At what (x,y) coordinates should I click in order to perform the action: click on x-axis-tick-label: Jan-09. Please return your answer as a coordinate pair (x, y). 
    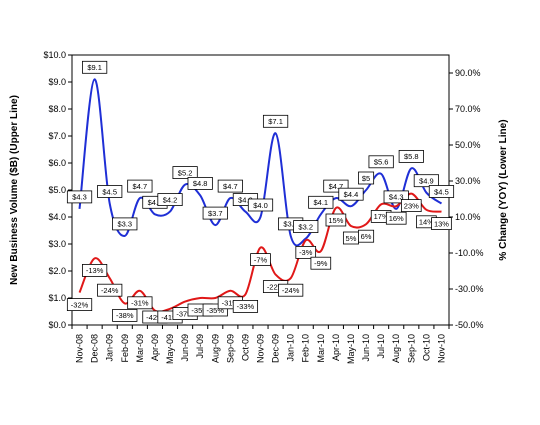
    Looking at the image, I should click on (110, 348).